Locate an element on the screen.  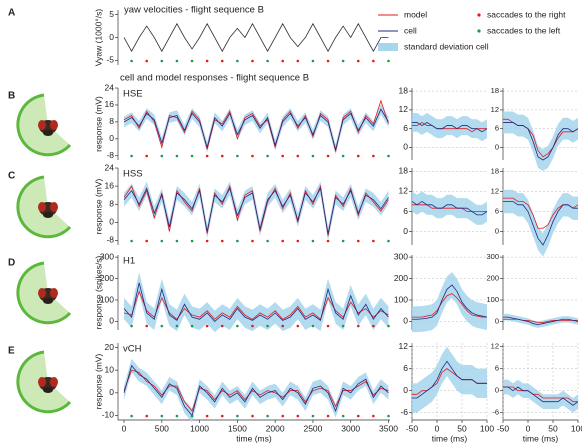
chart-title: vCH is located at coordinates (132, 349).